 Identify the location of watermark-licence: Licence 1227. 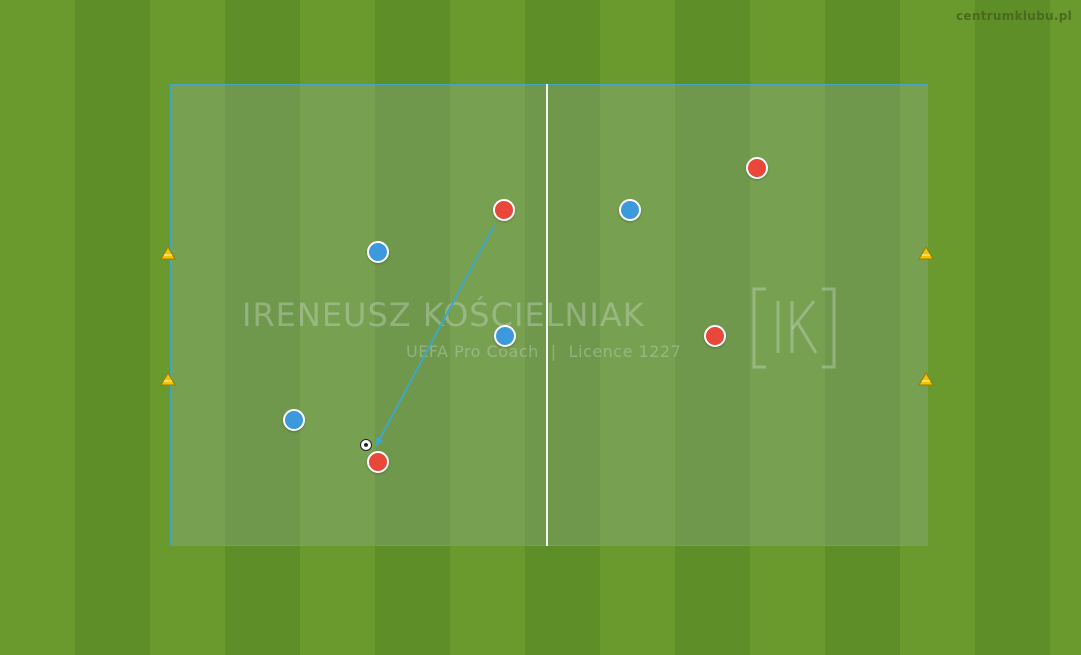
(625, 351).